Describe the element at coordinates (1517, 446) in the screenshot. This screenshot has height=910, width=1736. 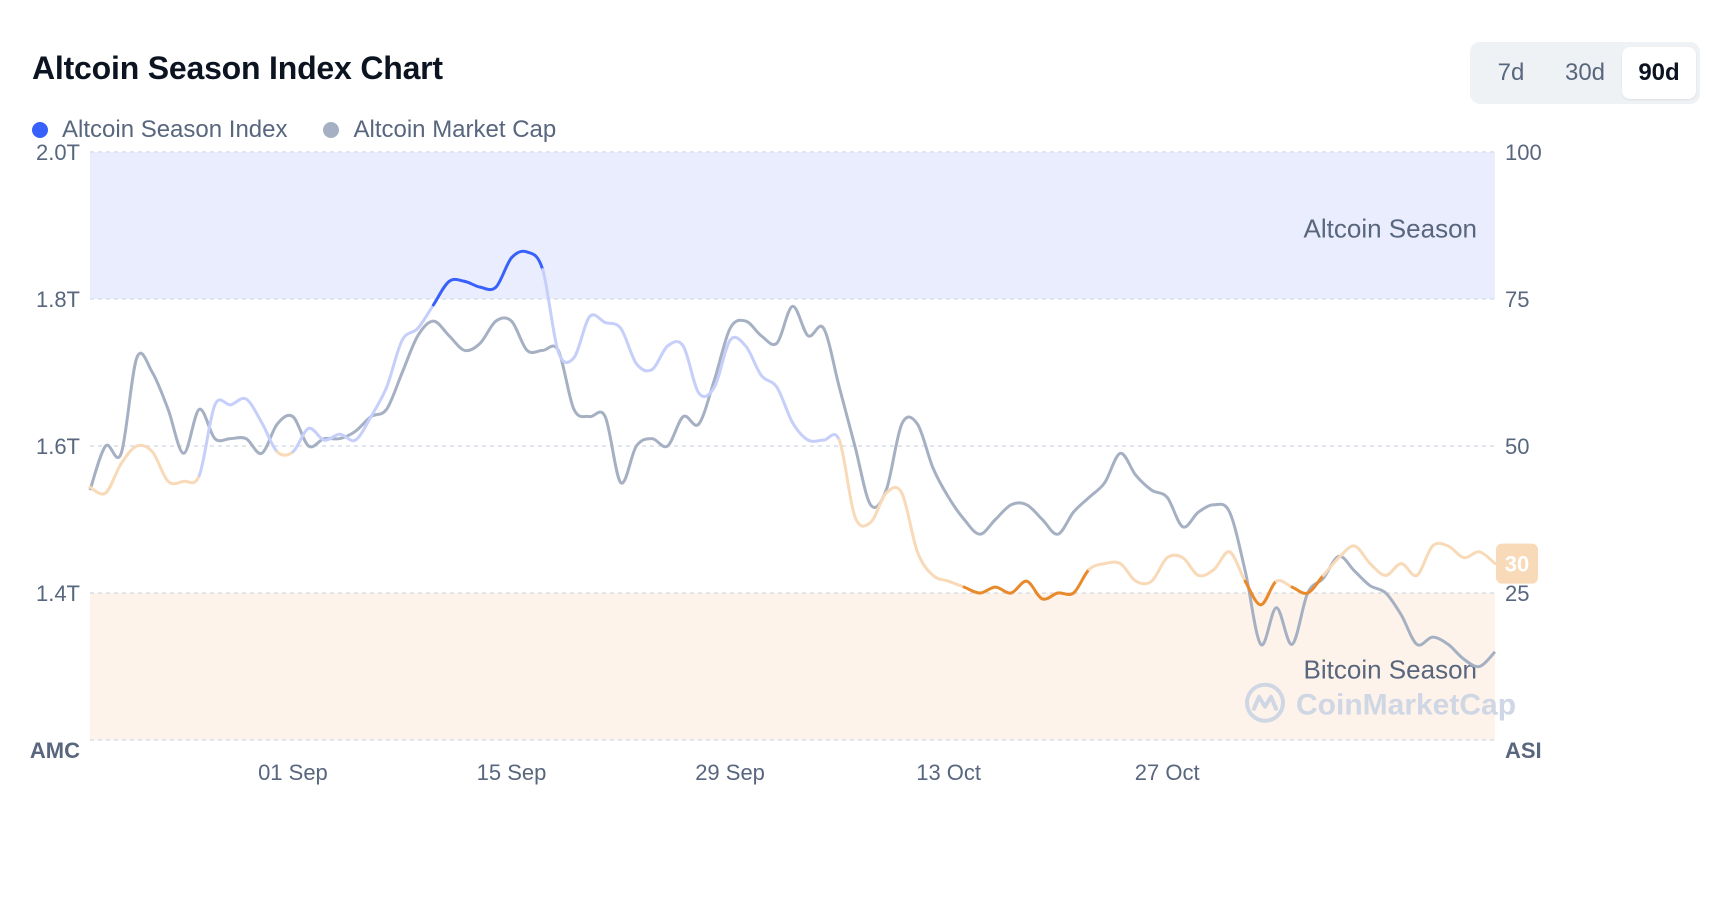
I see `right-axis-tick: 50` at that location.